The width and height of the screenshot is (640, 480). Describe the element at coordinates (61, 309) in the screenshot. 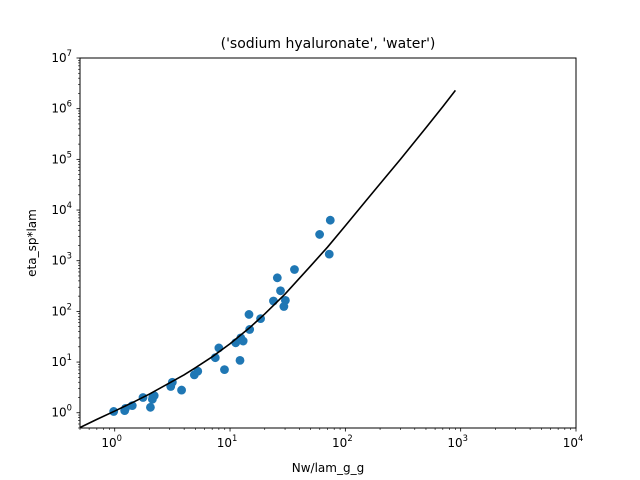

I see `y-tick-label: 10²` at that location.